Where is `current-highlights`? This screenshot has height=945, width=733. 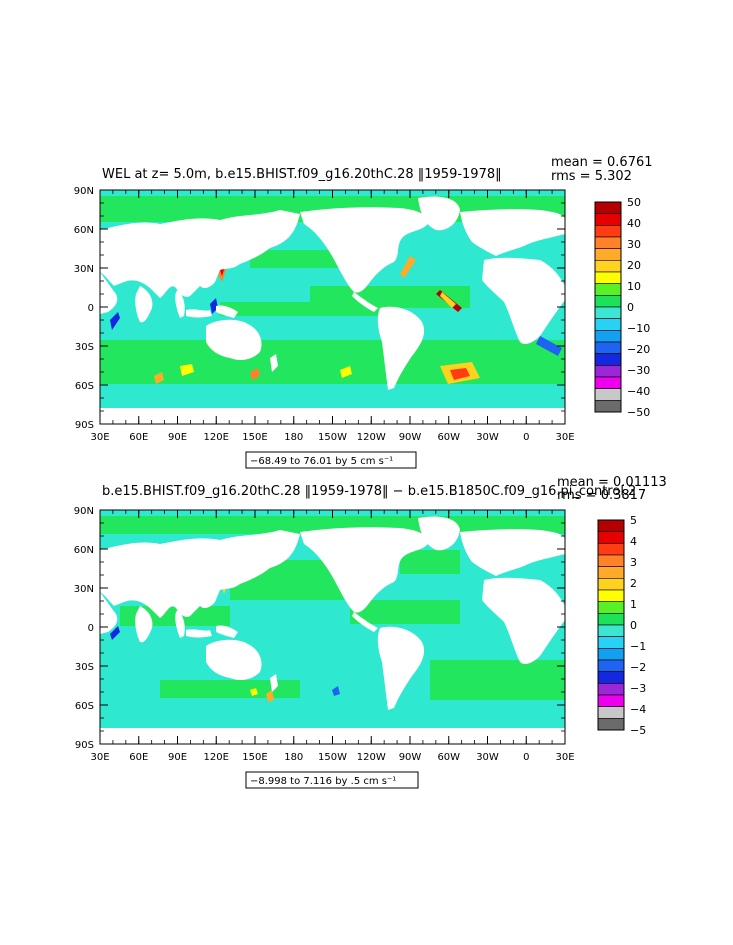 current-highlights is located at coordinates (336, 319).